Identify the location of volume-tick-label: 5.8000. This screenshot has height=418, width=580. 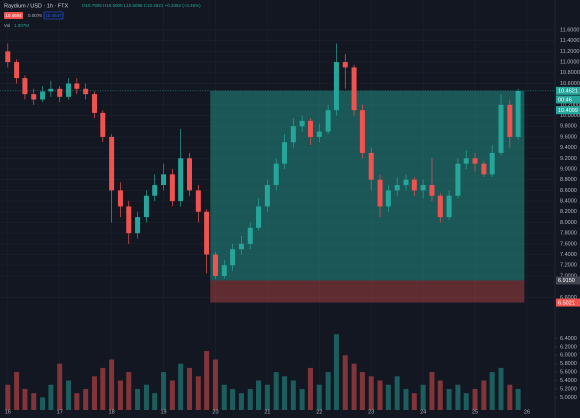
(568, 364).